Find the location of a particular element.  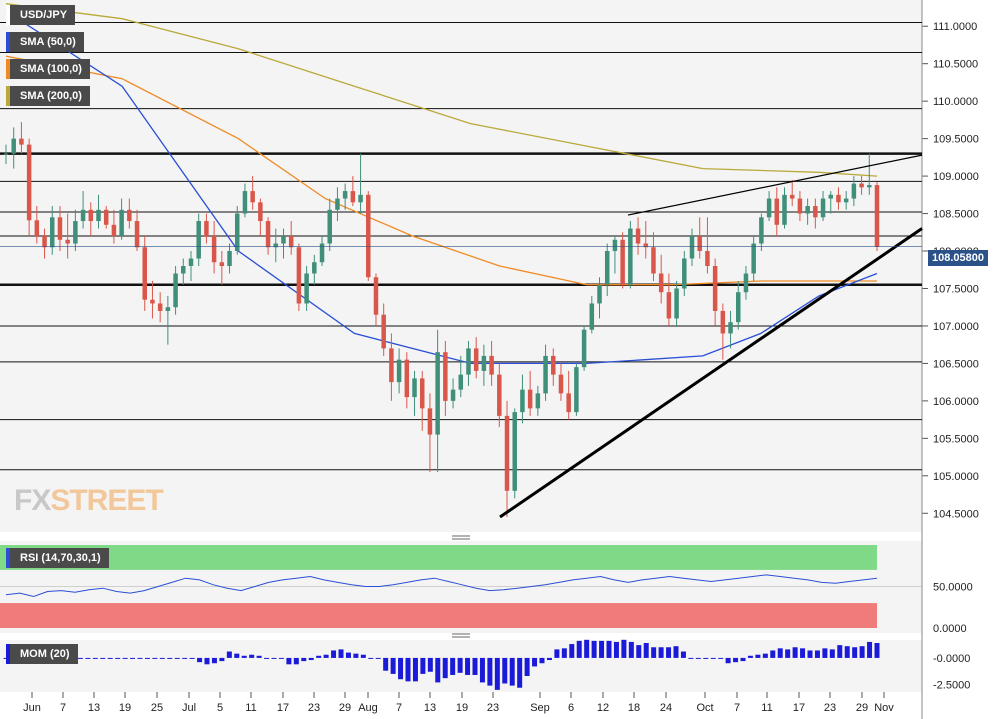

x-tick-label: 5 is located at coordinates (220, 708).